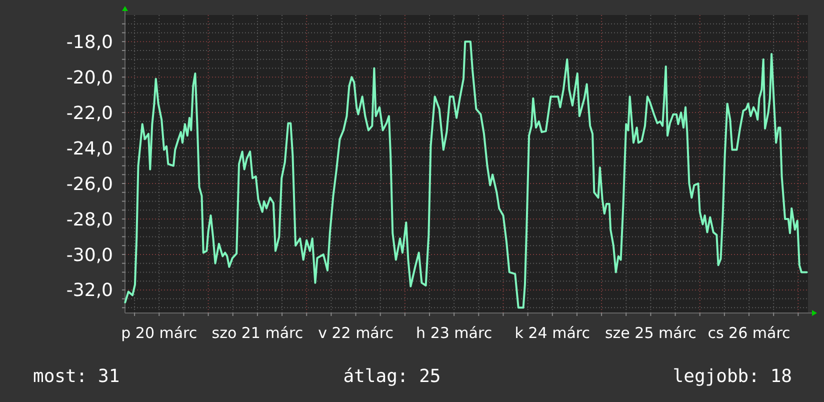  I want to click on y-tick-label: -32,0, so click(89, 291).